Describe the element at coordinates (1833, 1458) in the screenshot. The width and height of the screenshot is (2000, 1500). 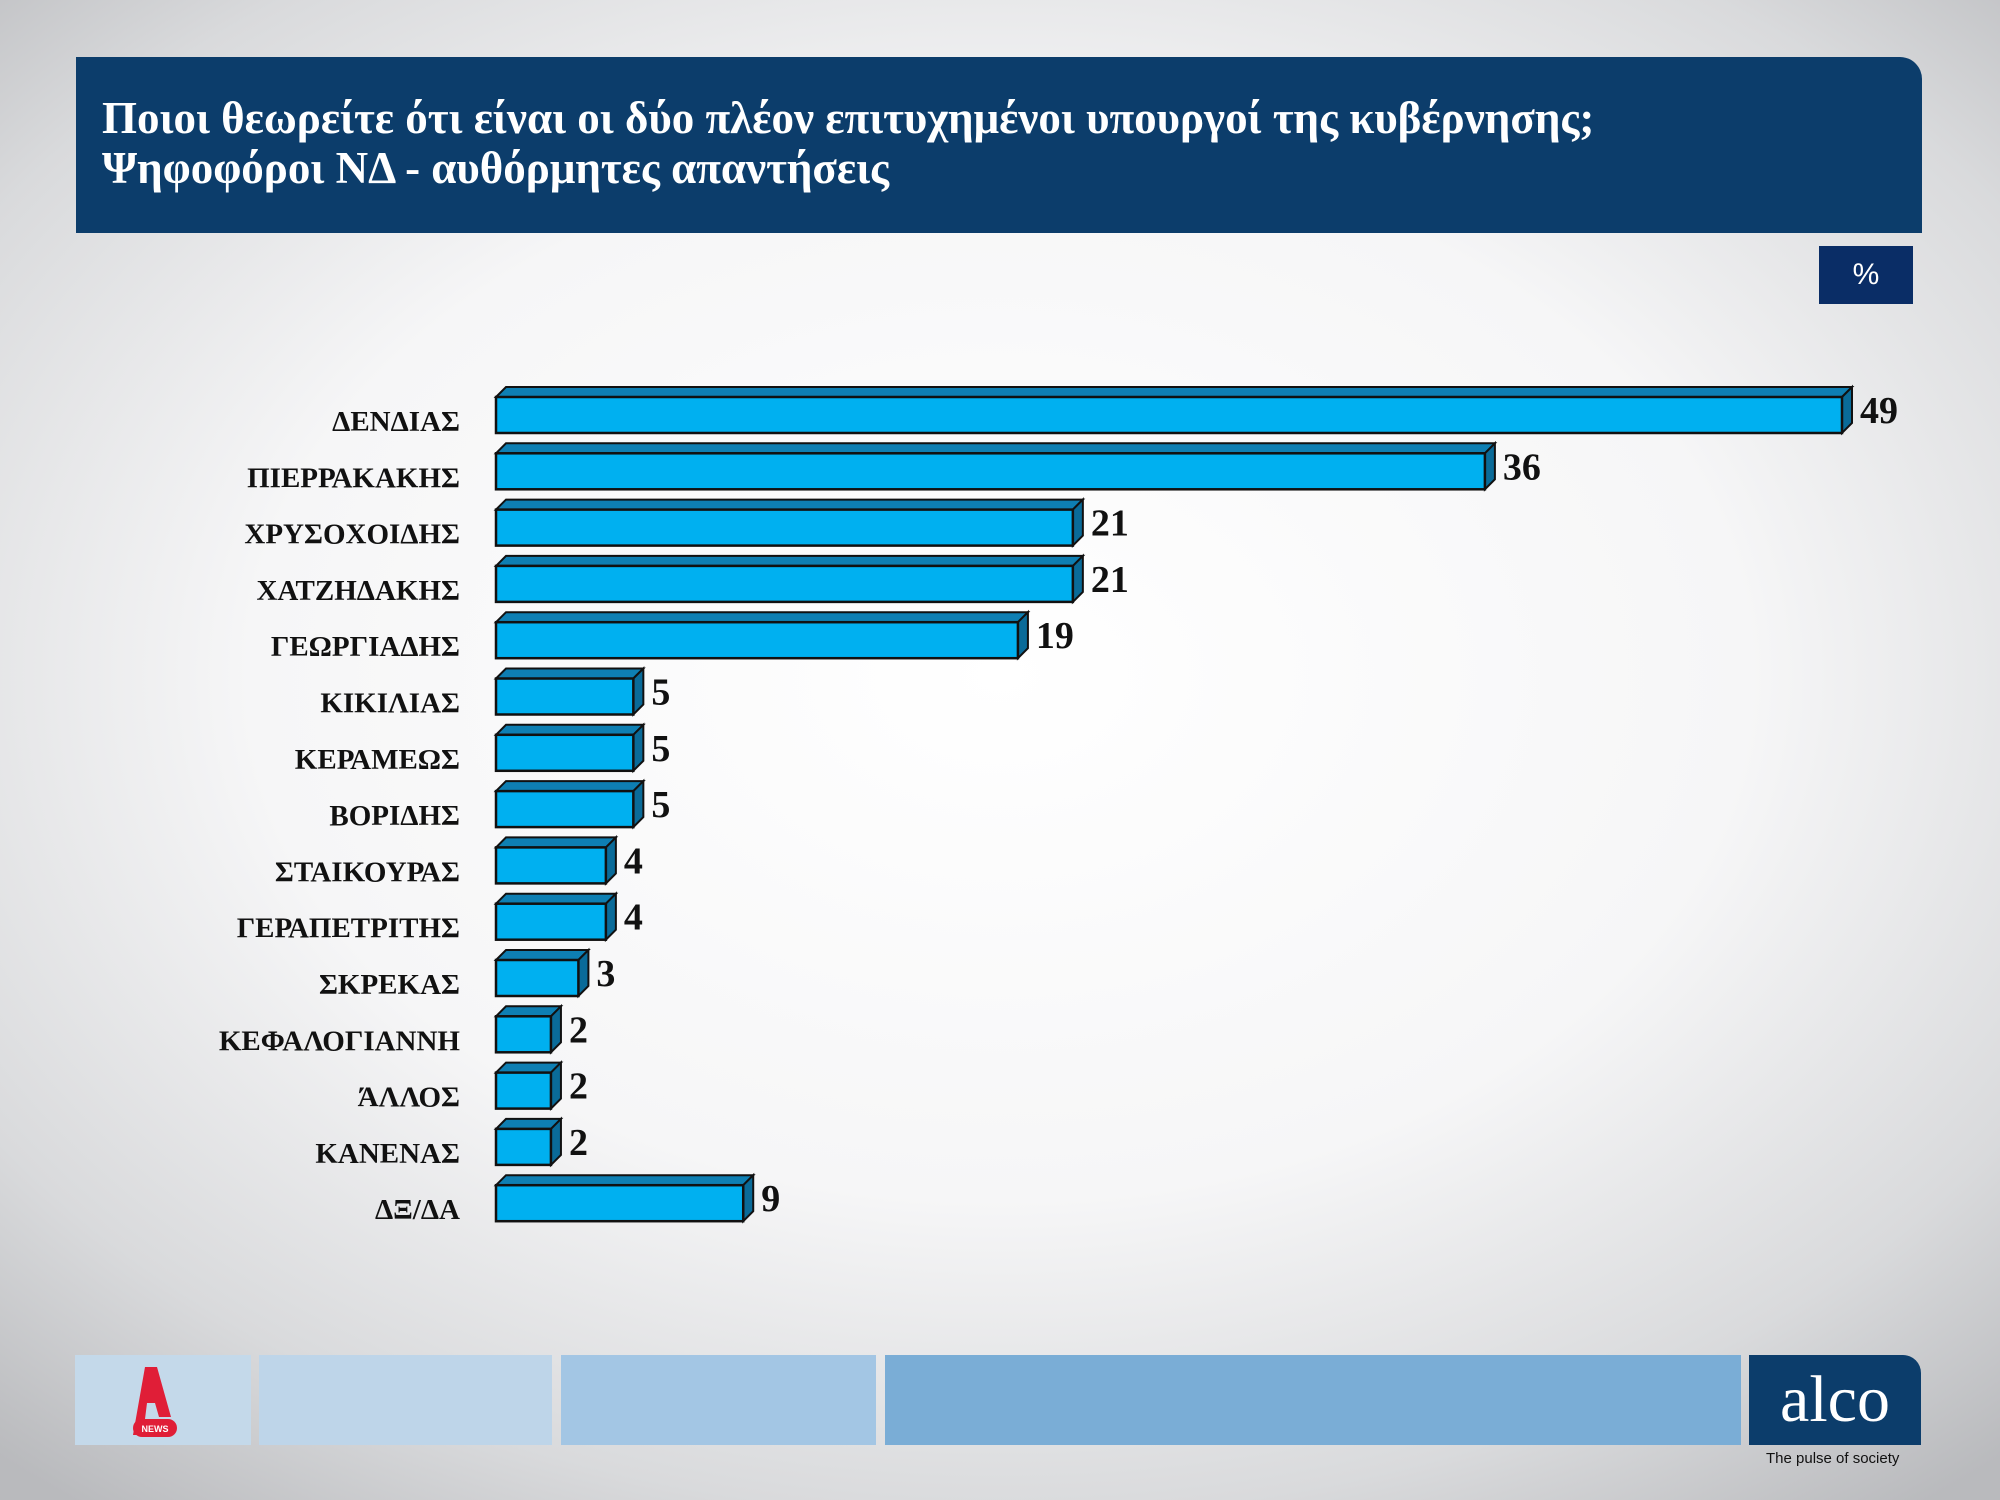
I see `alco-tagline: The pulse of society` at that location.